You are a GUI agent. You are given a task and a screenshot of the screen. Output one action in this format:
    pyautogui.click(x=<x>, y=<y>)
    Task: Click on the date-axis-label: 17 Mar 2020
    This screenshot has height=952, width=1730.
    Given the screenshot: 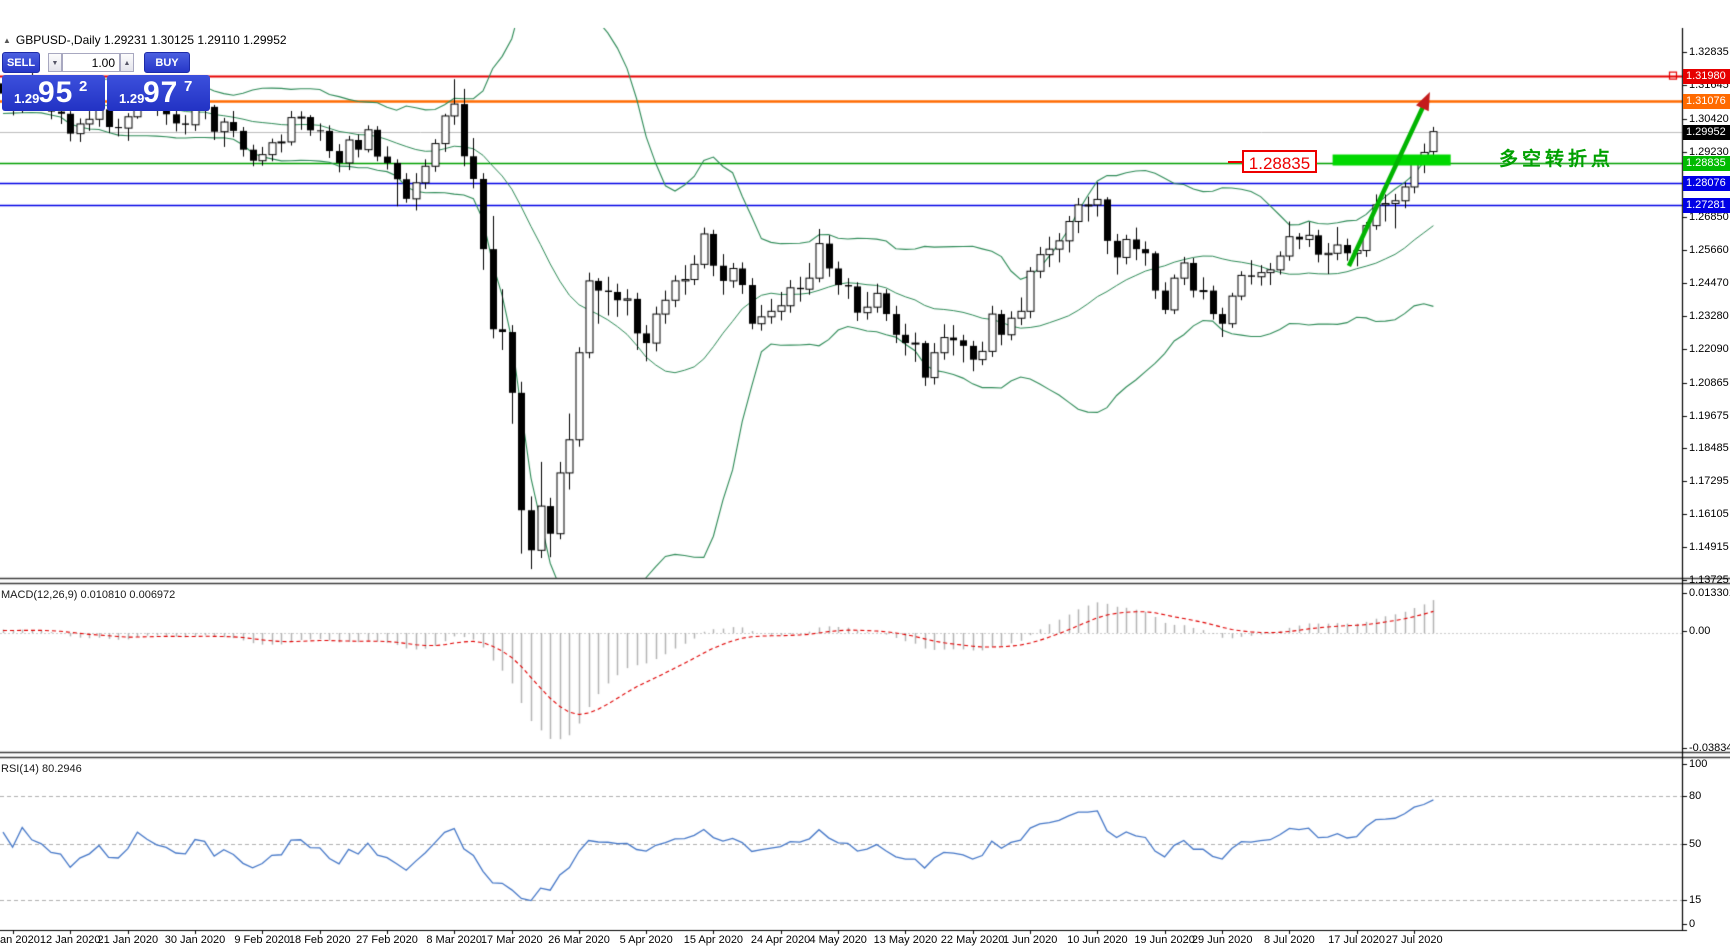 What is the action you would take?
    pyautogui.click(x=511, y=940)
    